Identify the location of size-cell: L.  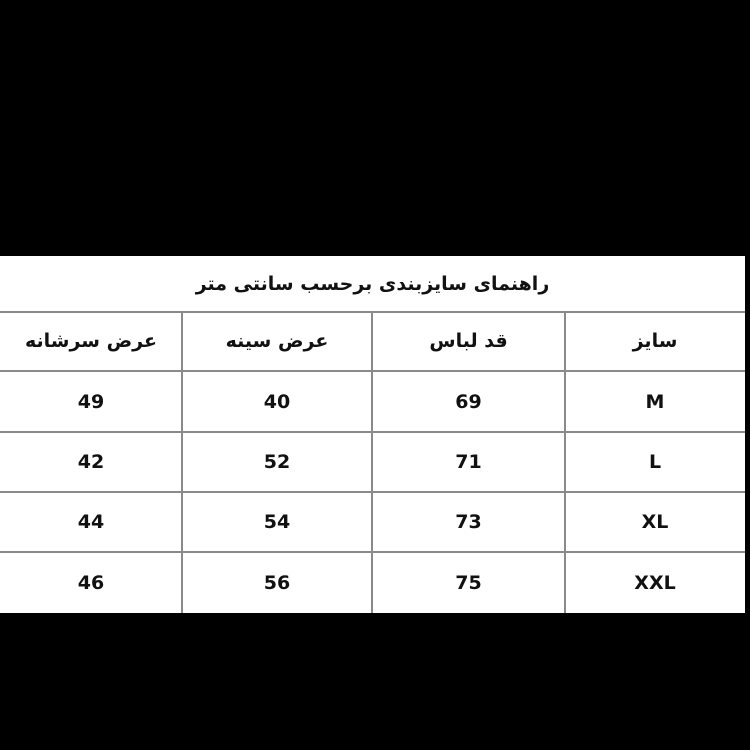
(655, 462).